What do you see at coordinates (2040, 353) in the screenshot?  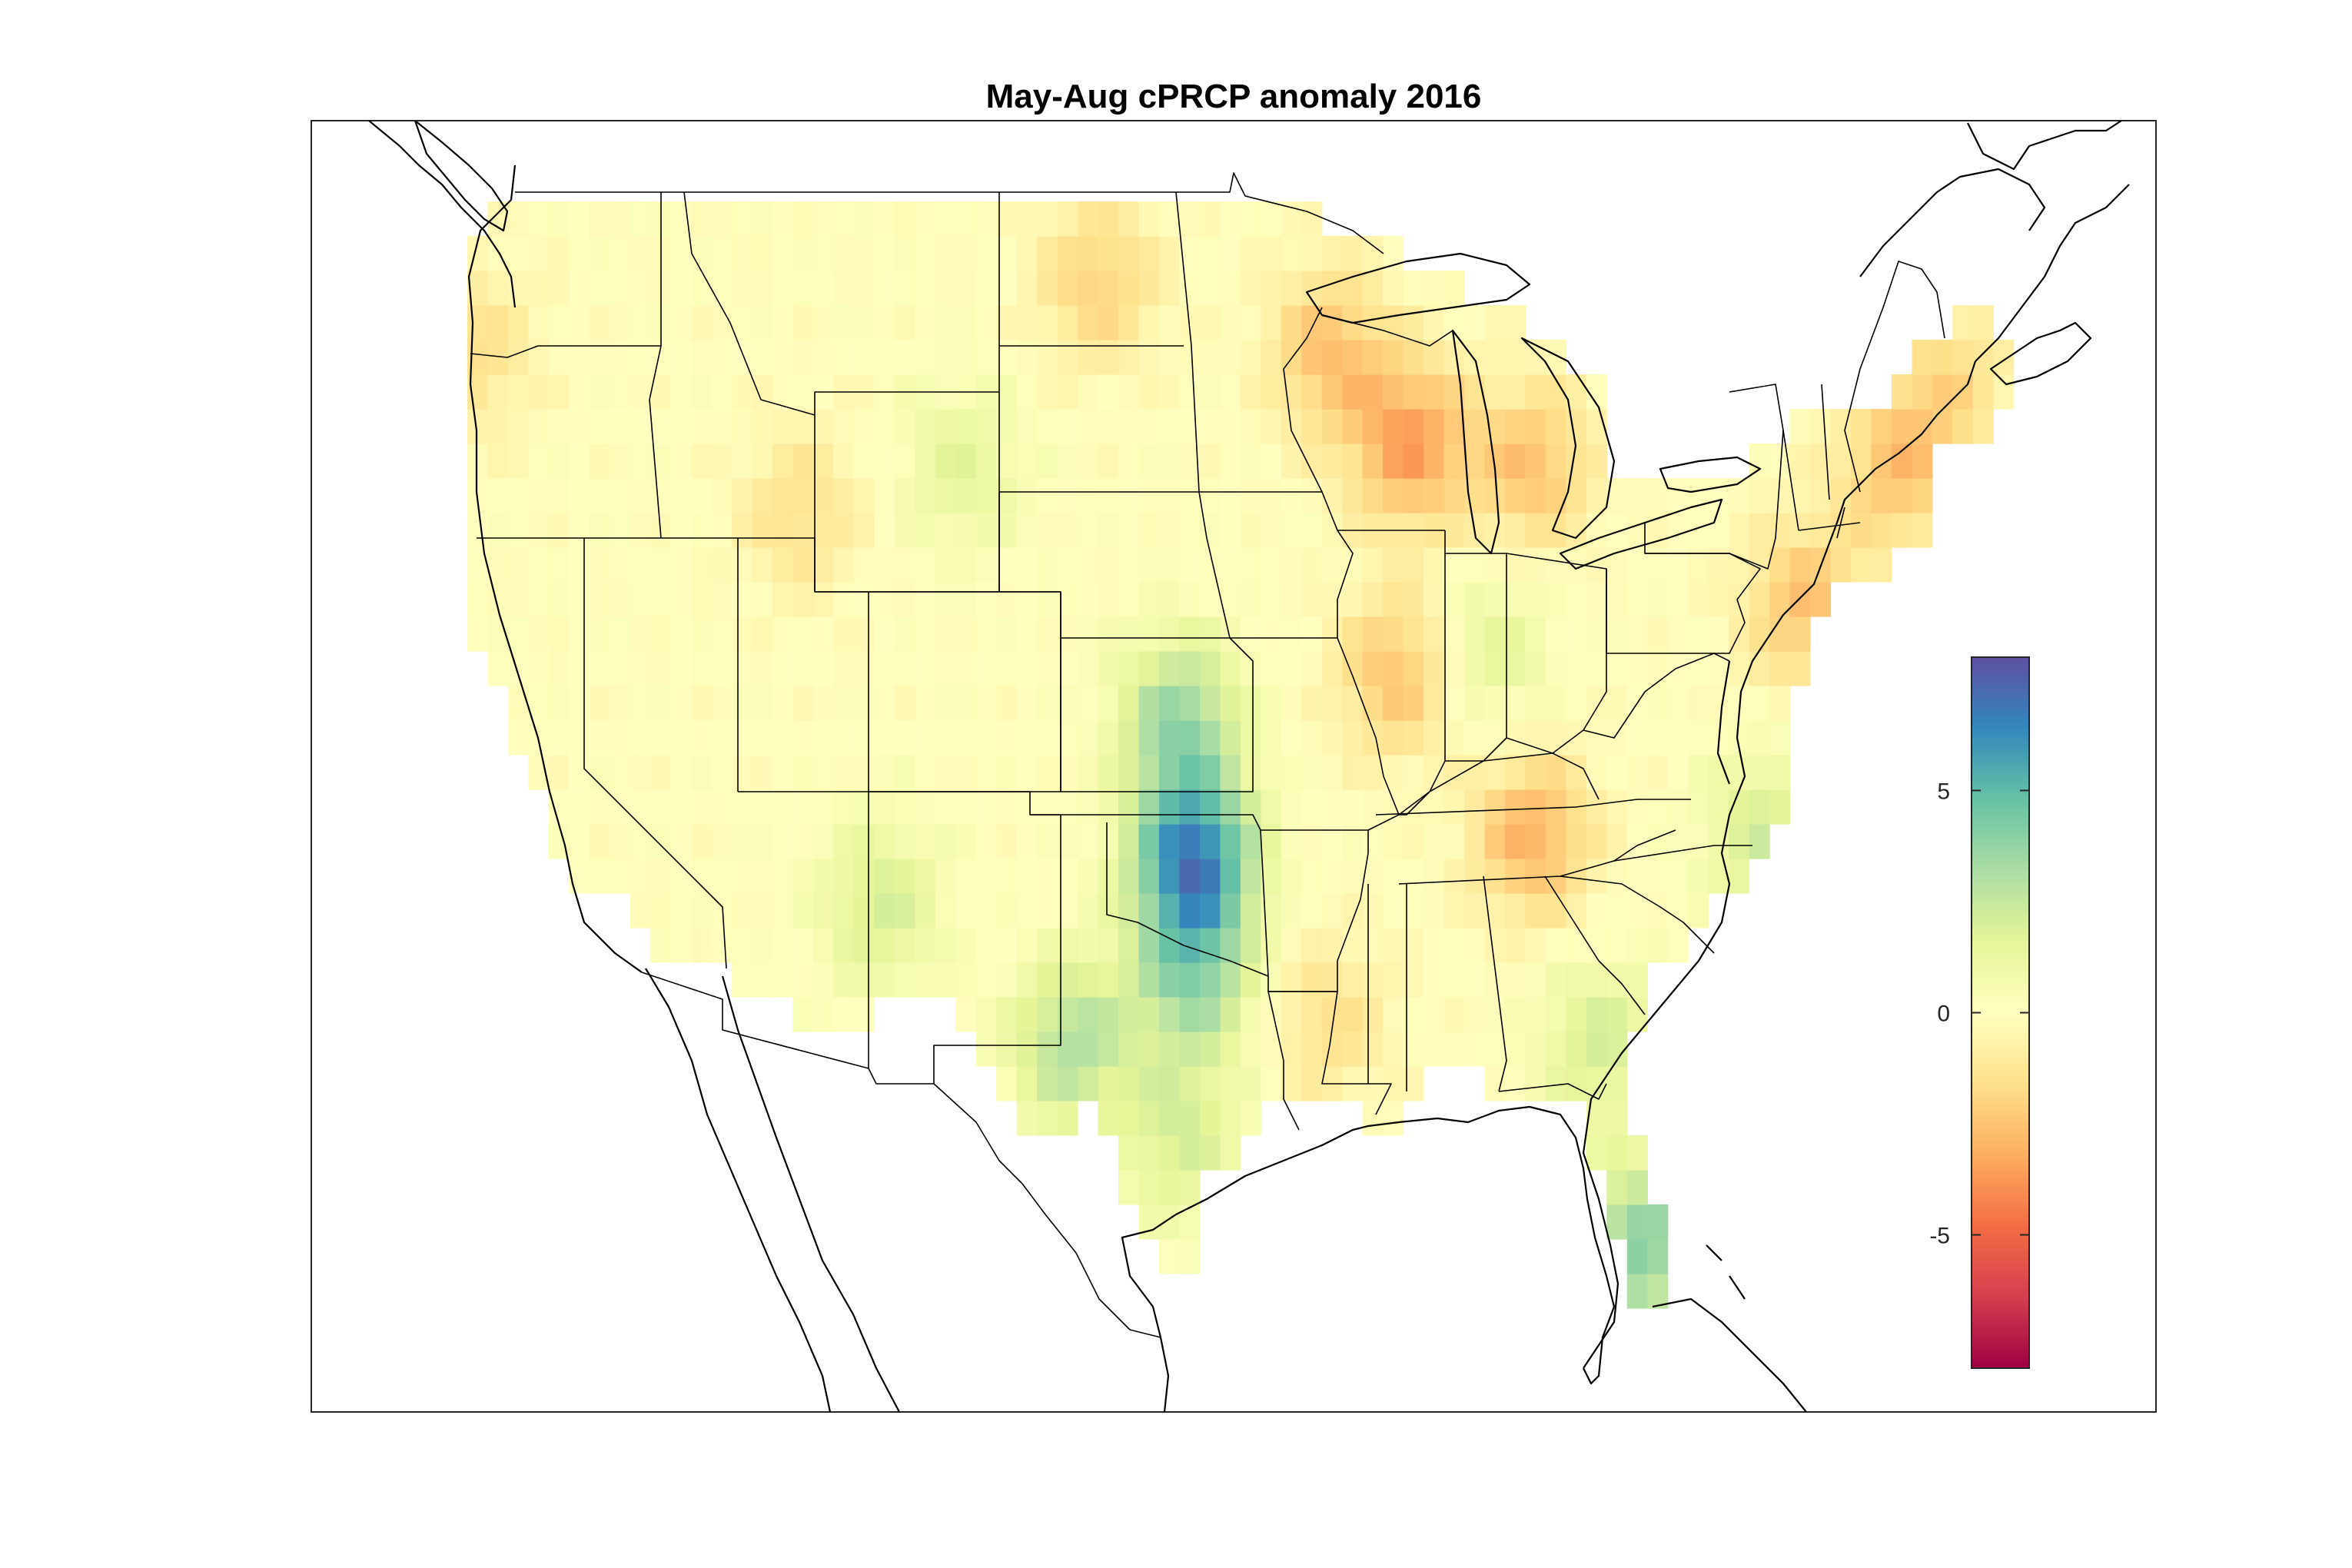 I see `nova-scotia` at bounding box center [2040, 353].